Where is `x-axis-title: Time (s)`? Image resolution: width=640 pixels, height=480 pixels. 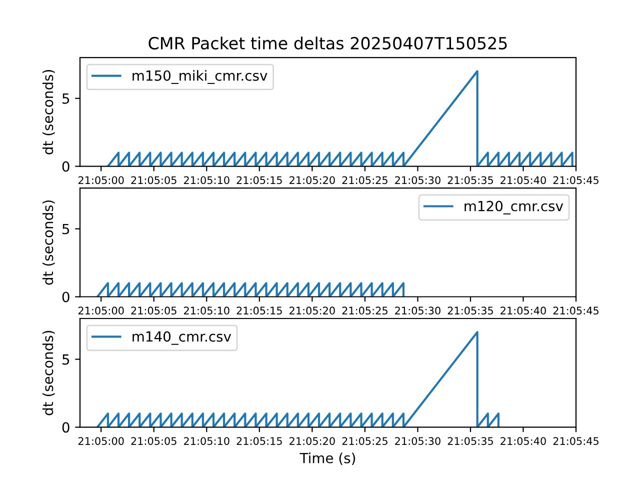
x-axis-title: Time (s) is located at coordinates (328, 458).